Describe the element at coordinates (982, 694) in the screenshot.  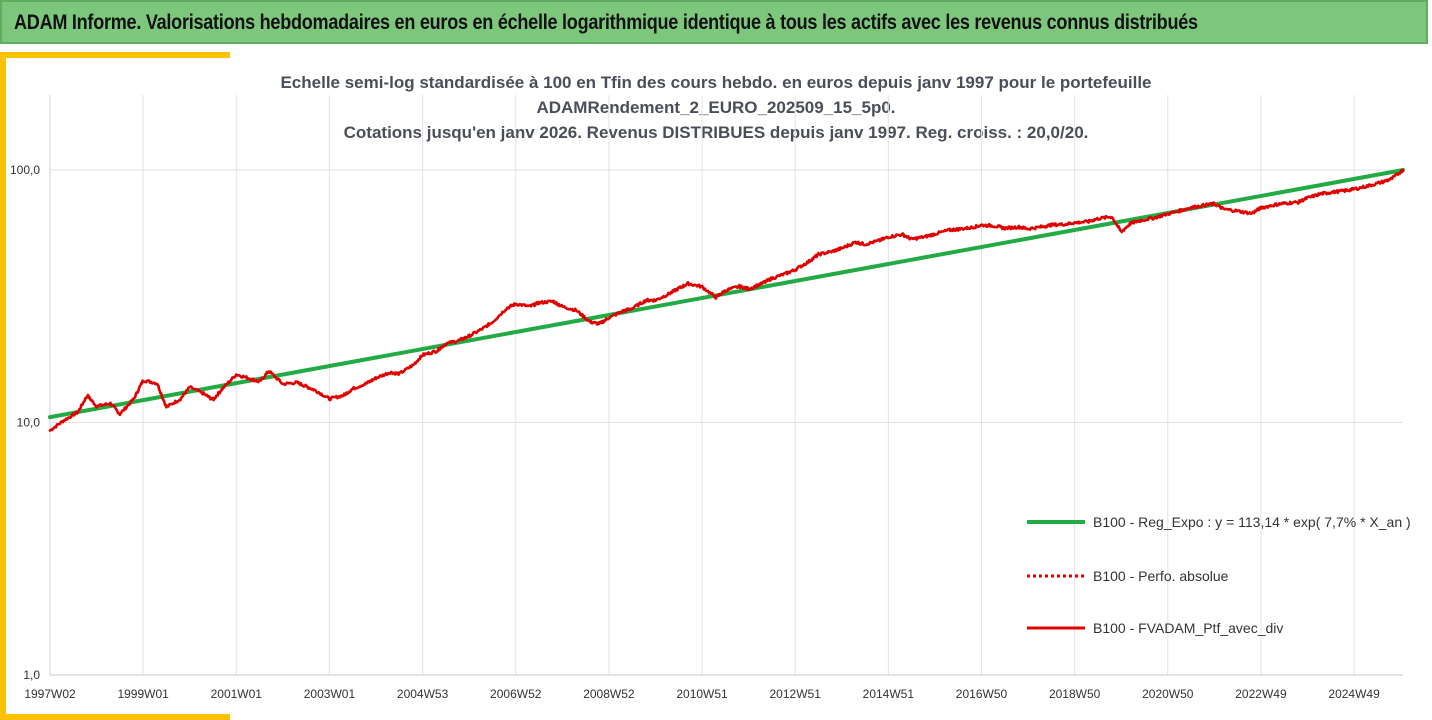
I see `x-tick-label: 2016W50` at that location.